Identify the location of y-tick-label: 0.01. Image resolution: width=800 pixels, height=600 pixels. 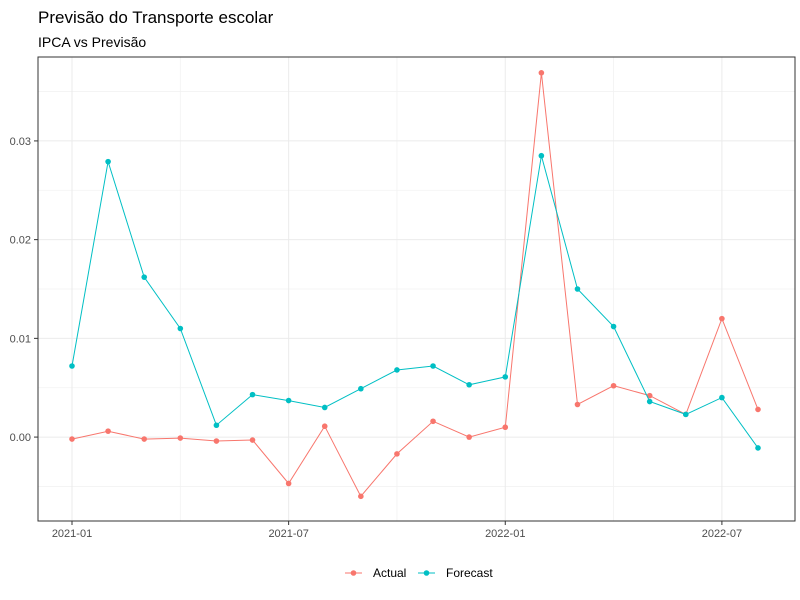
(20, 339).